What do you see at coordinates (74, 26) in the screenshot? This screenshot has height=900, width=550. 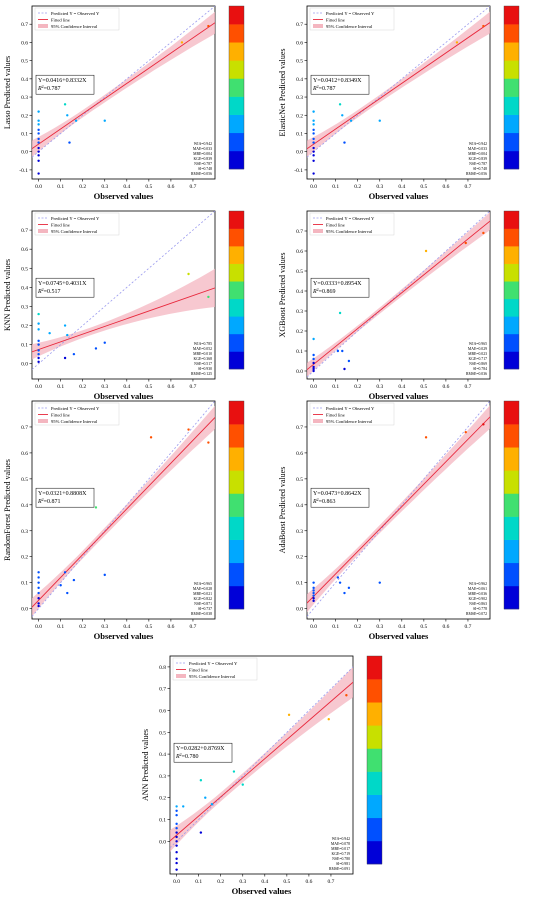 I see `legend-label: 95% Confidence Interval` at bounding box center [74, 26].